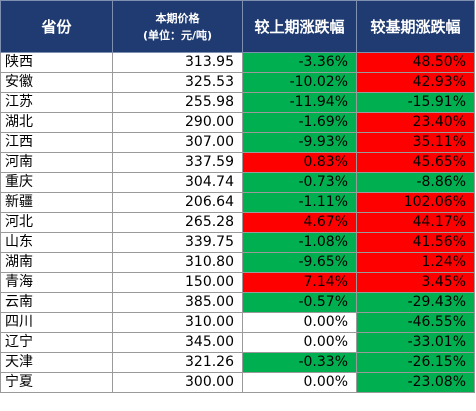 The image size is (476, 411). What do you see at coordinates (177, 262) in the screenshot?
I see `price-cell: 310.80` at bounding box center [177, 262].